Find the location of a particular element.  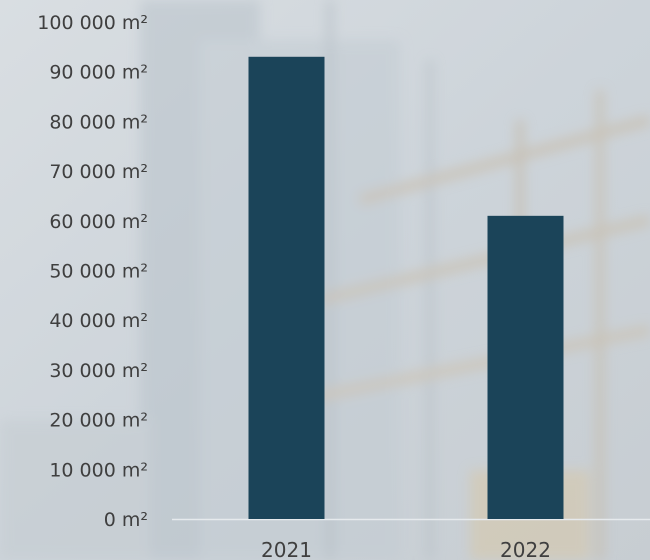

y-tick-label: 90 000 m² is located at coordinates (98, 73).